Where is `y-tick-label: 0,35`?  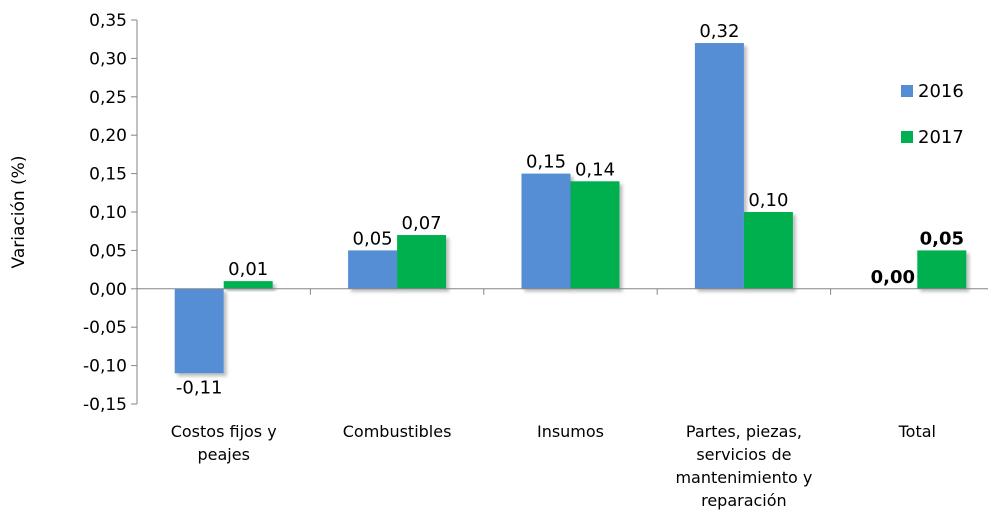
y-tick-label: 0,35 is located at coordinates (108, 21).